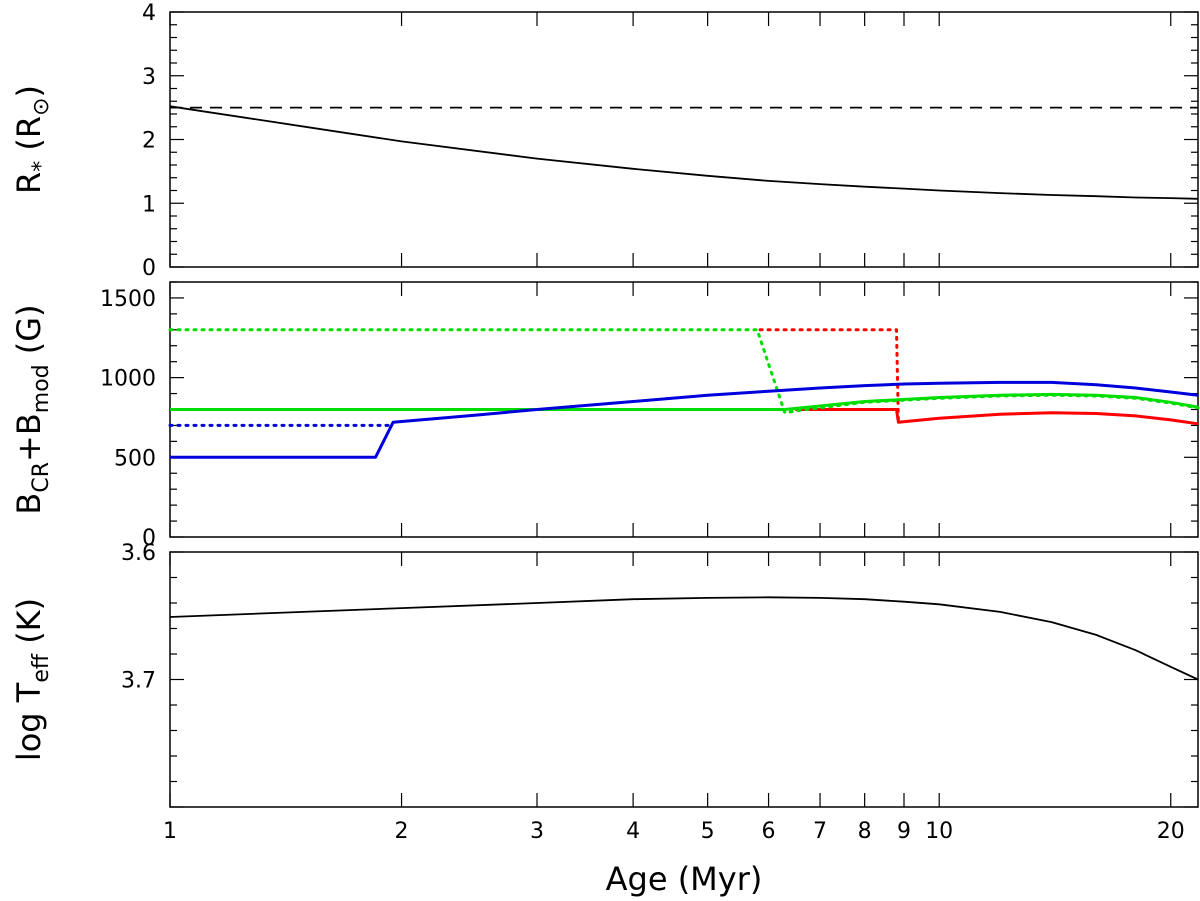 Image resolution: width=1200 pixels, height=901 pixels. What do you see at coordinates (149, 77) in the screenshot?
I see `y-tick-label: 3` at bounding box center [149, 77].